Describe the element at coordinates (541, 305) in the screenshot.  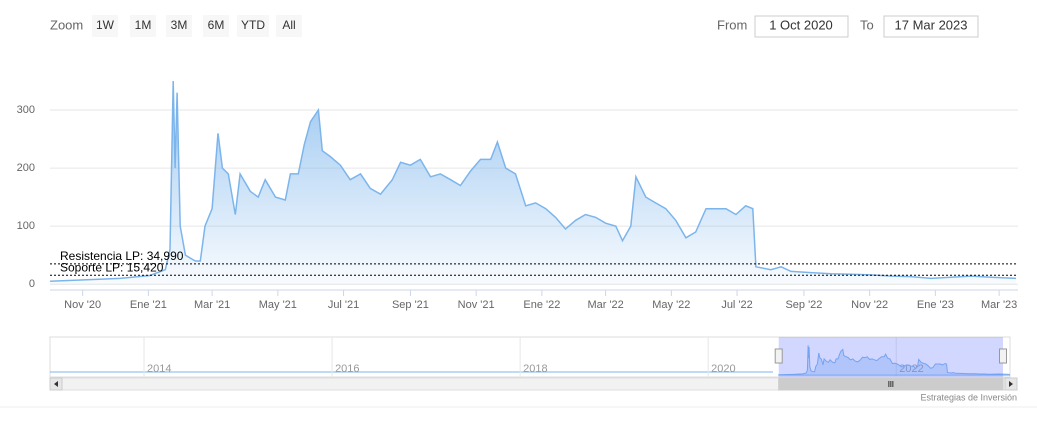
I see `x-tick-label: Ene '22` at that location.